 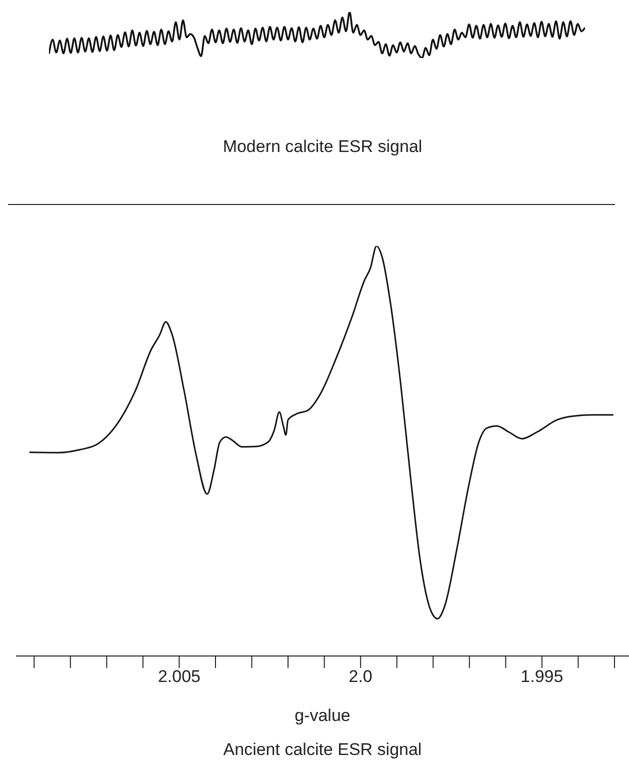 What do you see at coordinates (323, 147) in the screenshot?
I see `text: Modern calcite ESR signal` at bounding box center [323, 147].